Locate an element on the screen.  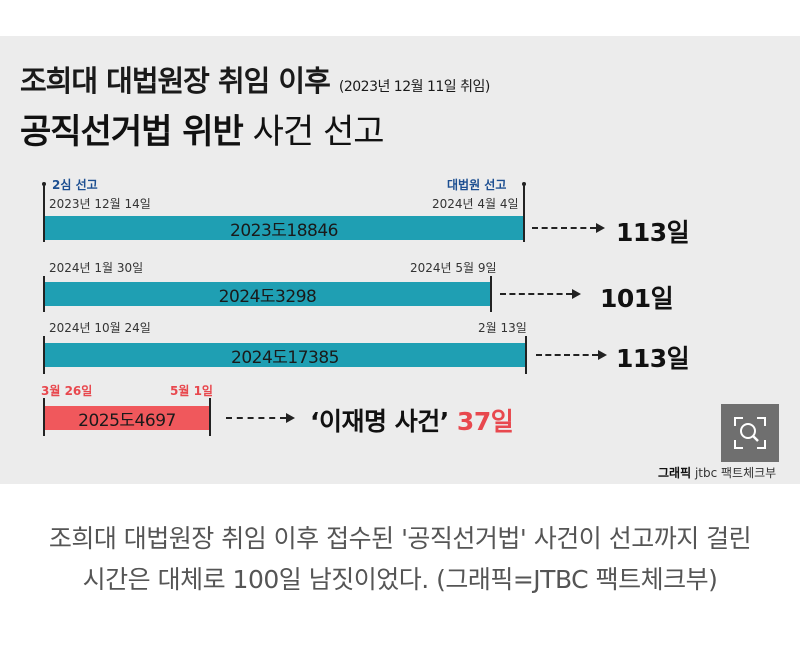
label-second-trial: 2심 선고 is located at coordinates (75, 185).